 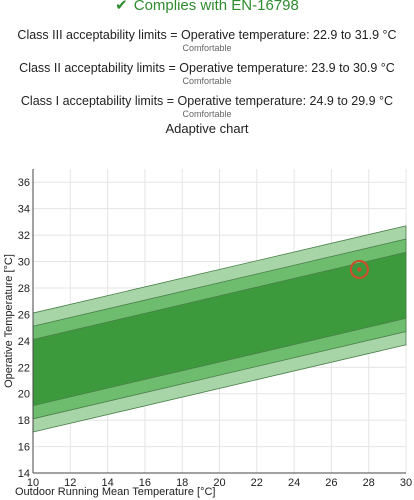 I want to click on class-ii-note: Comfortable, so click(x=207, y=81).